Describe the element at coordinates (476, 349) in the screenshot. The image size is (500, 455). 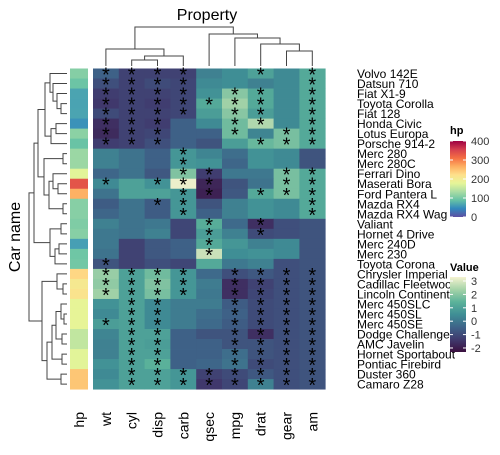
I see `value-legend-tick: -2` at that location.